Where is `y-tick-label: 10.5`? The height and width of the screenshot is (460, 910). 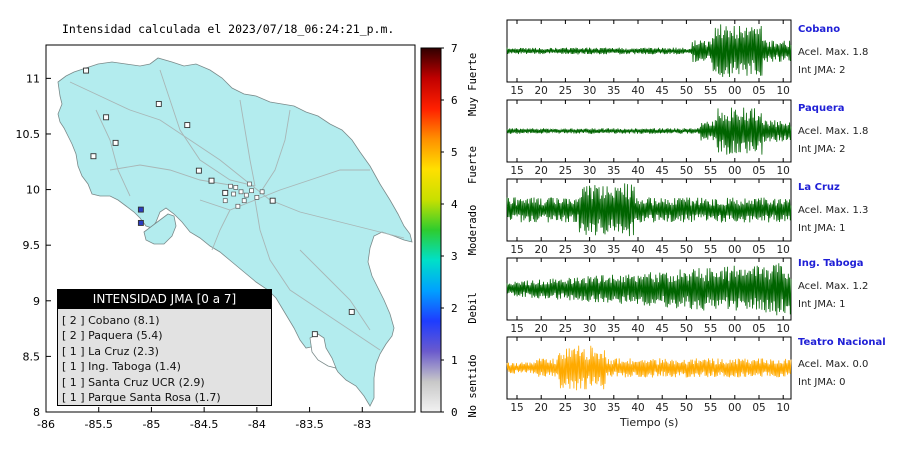 y-tick-label: 10.5 is located at coordinates (28, 134).